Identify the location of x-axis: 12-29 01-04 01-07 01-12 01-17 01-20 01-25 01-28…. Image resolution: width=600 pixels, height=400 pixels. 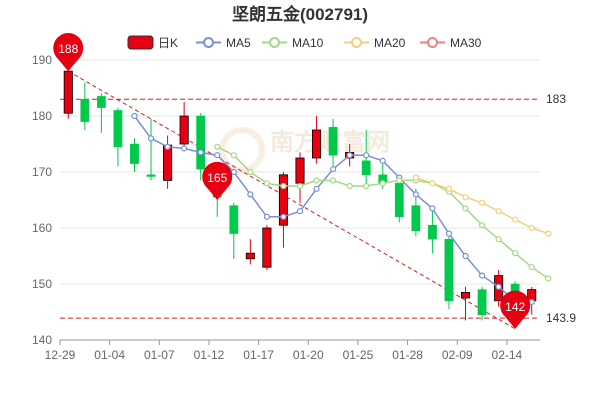
(292, 350).